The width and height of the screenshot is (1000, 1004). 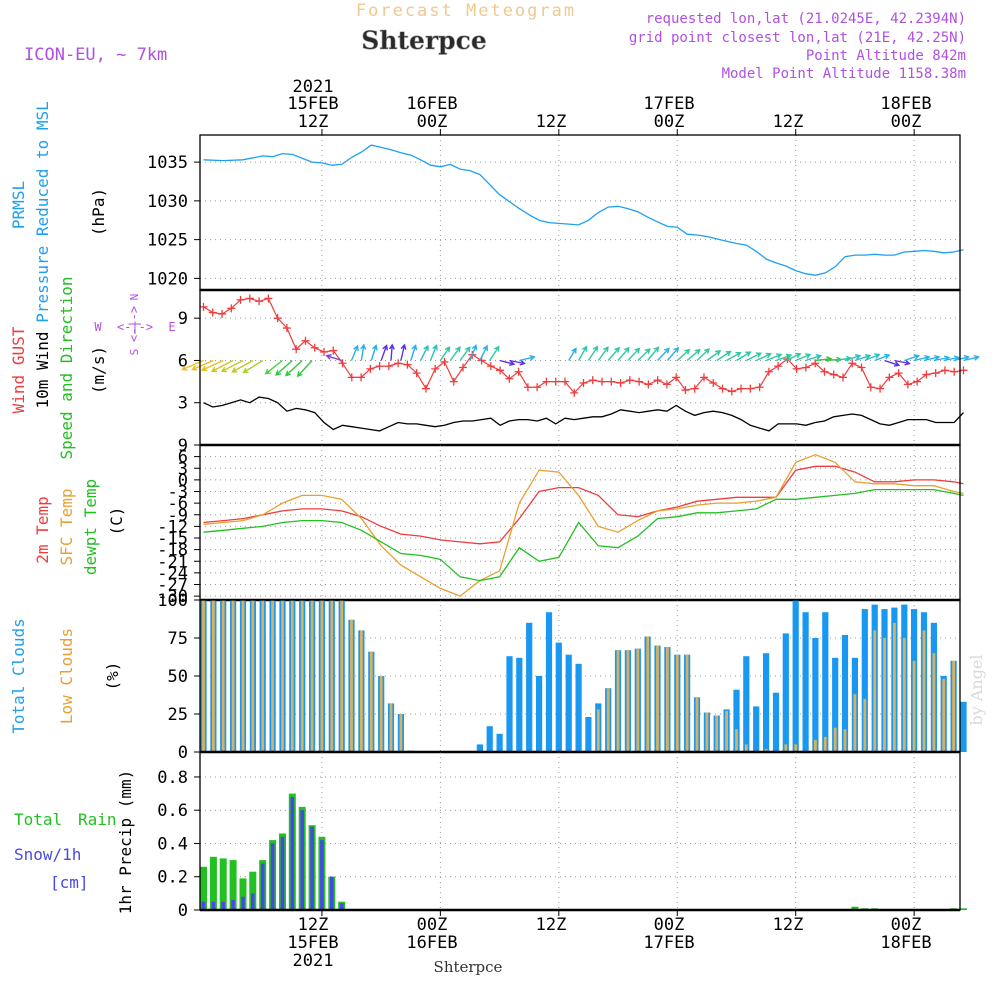 What do you see at coordinates (183, 319) in the screenshot?
I see `y-tick-label: 9` at bounding box center [183, 319].